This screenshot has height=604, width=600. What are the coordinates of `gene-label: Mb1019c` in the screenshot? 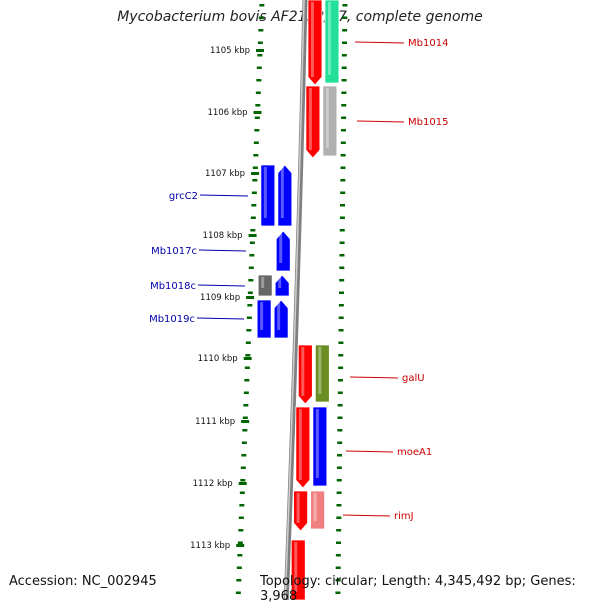 It's located at (172, 319).